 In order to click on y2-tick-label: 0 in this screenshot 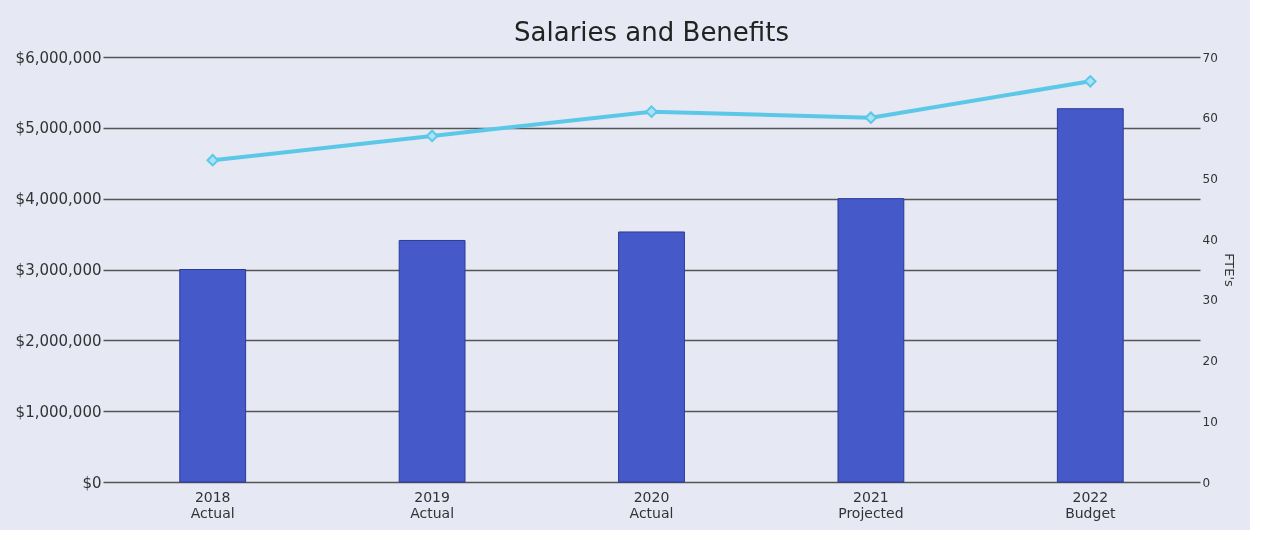, I will do `click(1206, 482)`.